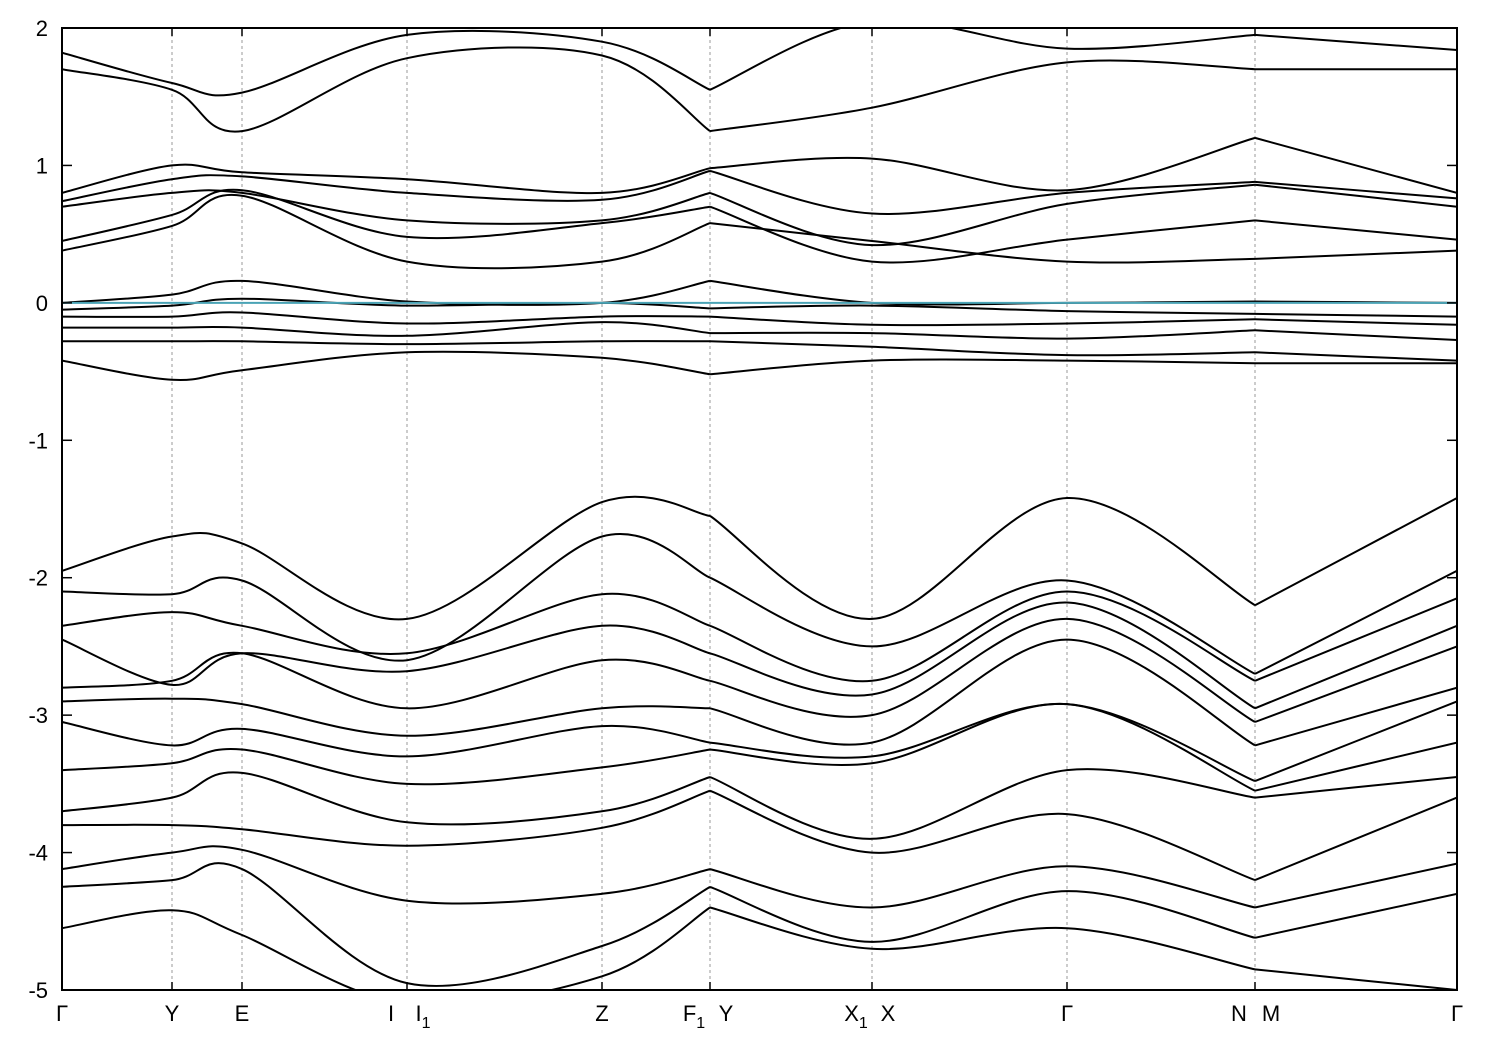 The image size is (1500, 1050). Describe the element at coordinates (38, 440) in the screenshot. I see `y-tick-label: -1` at that location.